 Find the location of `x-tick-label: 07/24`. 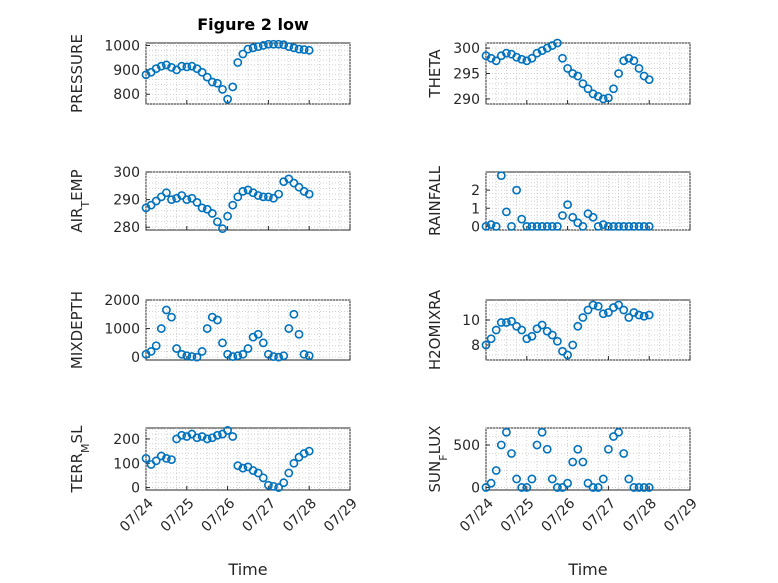

x-tick-label: 07/24 is located at coordinates (477, 515).